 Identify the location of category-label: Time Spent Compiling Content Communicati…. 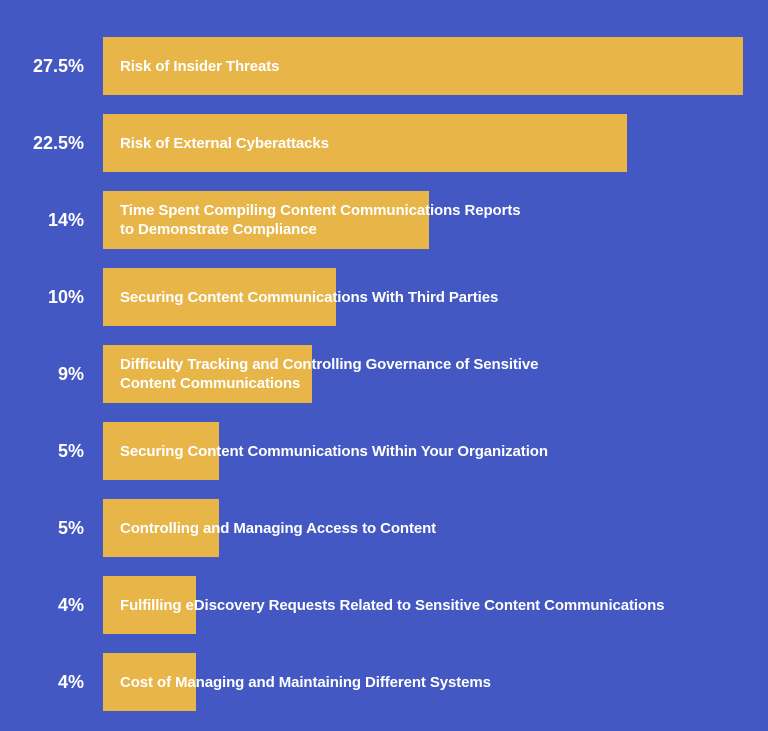
(320, 220).